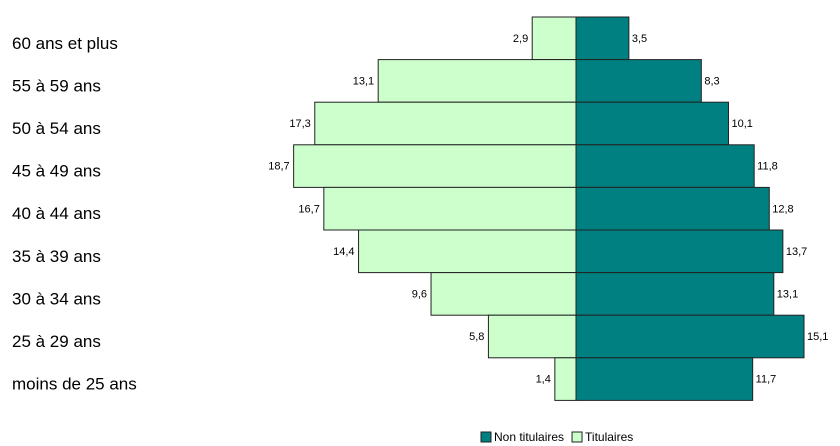 This screenshot has height=446, width=840. Describe the element at coordinates (543, 380) in the screenshot. I see `value-label: 1,4` at that location.